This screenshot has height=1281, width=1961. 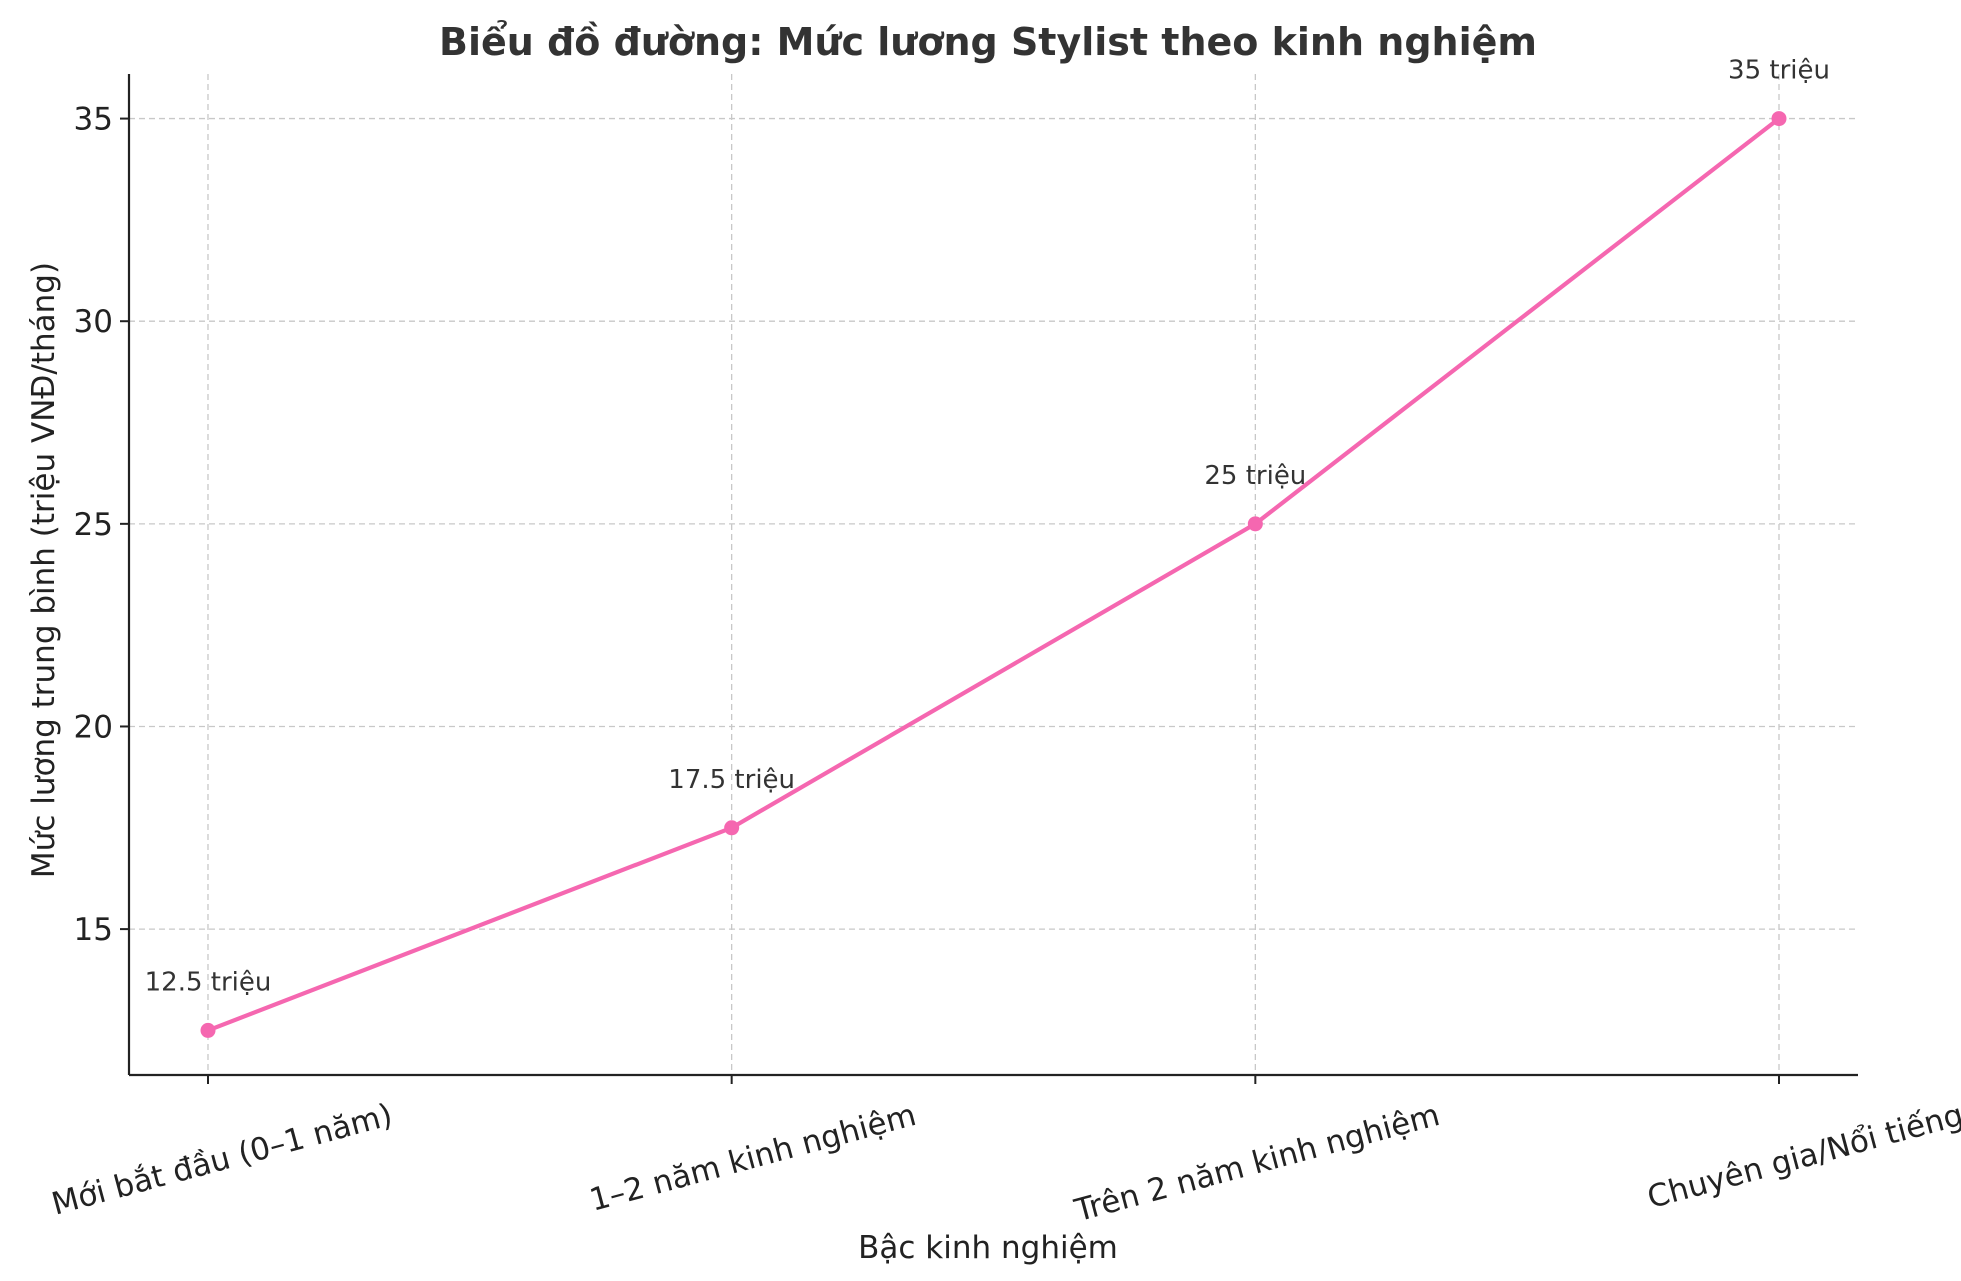 I want to click on y-tick-label: 30, so click(x=93, y=322).